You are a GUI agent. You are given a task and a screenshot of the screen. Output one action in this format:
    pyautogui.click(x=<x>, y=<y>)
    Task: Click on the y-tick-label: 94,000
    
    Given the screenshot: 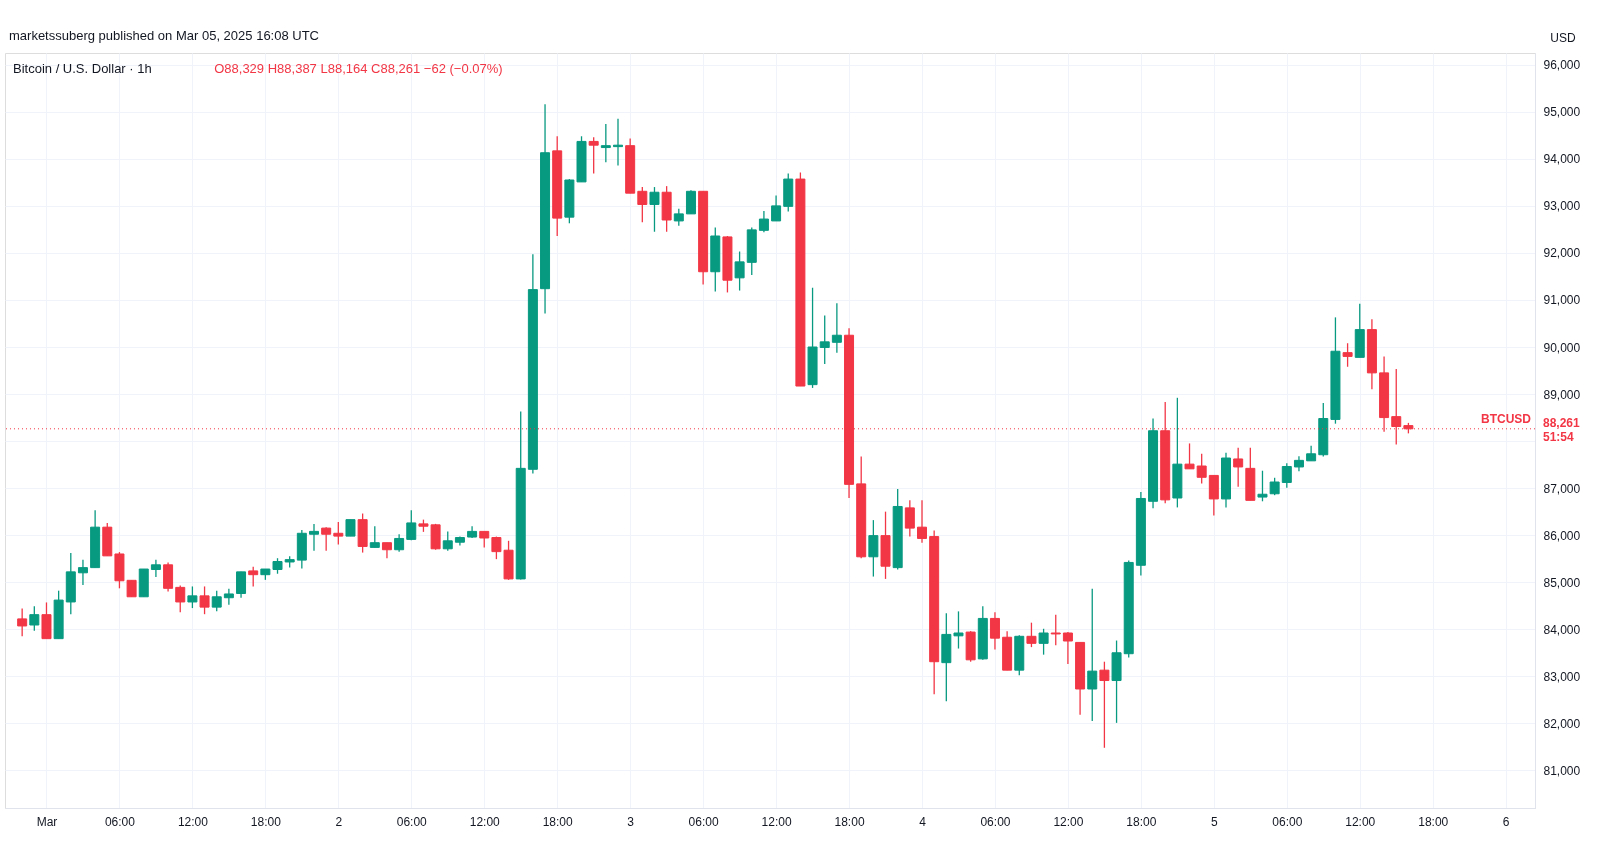 What is the action you would take?
    pyautogui.click(x=1562, y=159)
    